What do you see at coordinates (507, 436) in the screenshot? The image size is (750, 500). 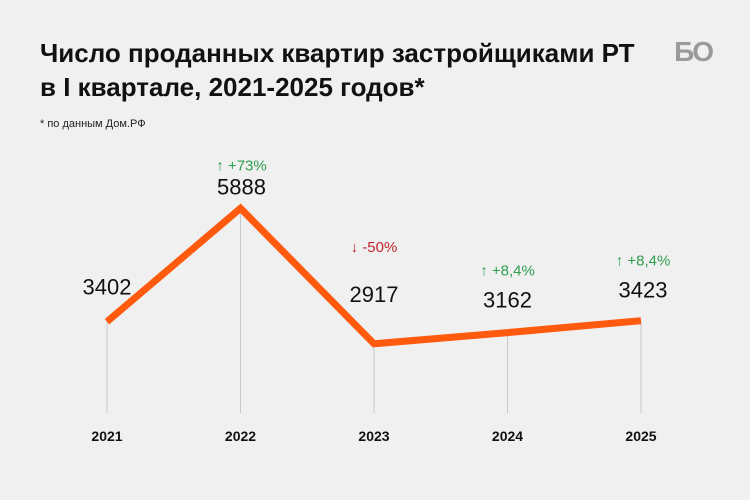 I see `x-tick-label: 2024` at bounding box center [507, 436].